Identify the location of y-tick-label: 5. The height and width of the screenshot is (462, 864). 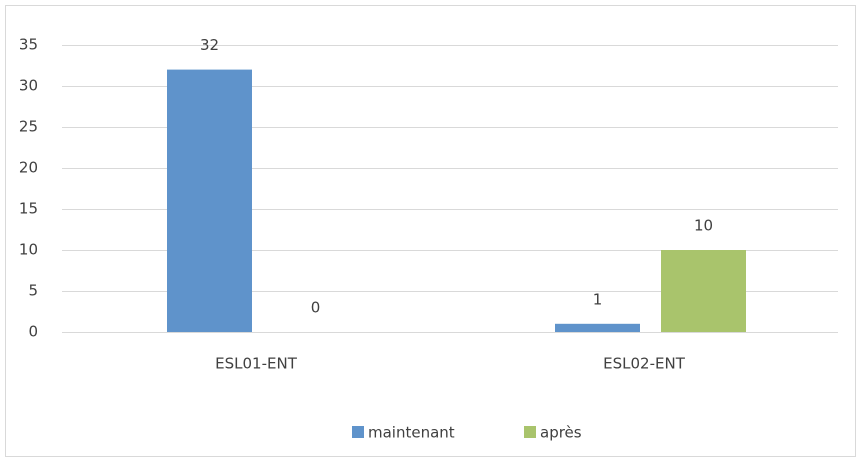
(33, 291).